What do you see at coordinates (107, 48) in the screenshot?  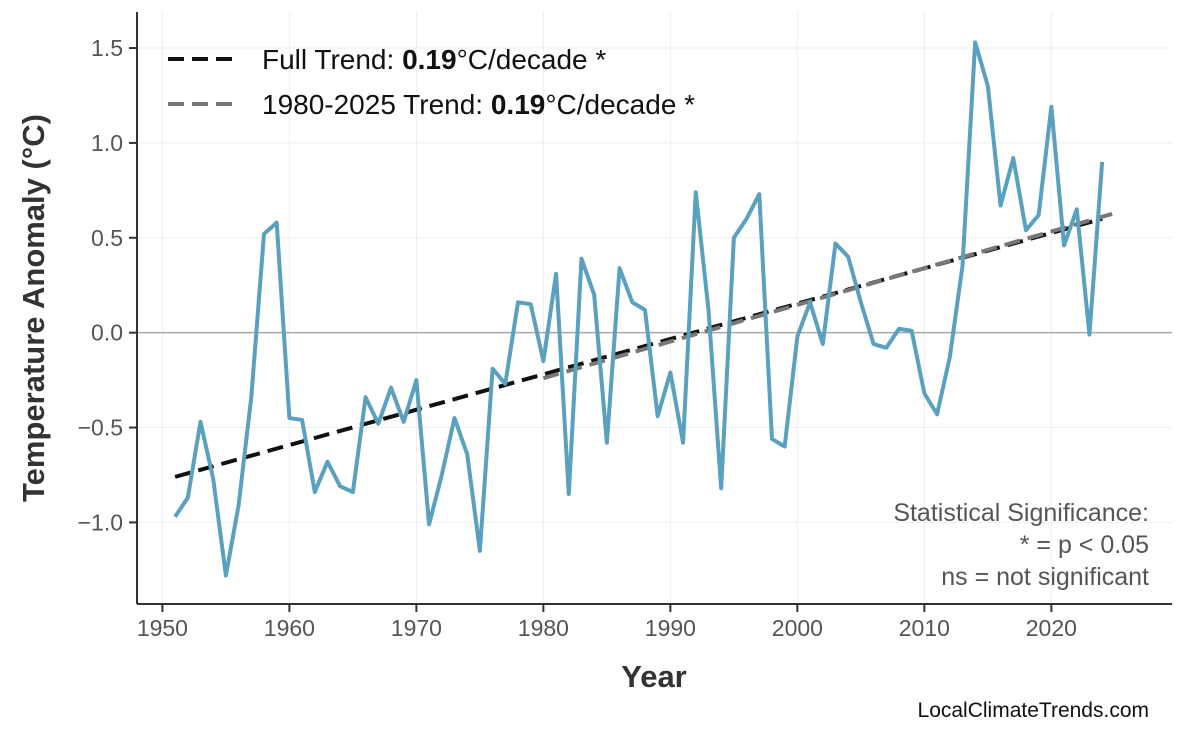 I see `y-tick-label: 1.5` at bounding box center [107, 48].